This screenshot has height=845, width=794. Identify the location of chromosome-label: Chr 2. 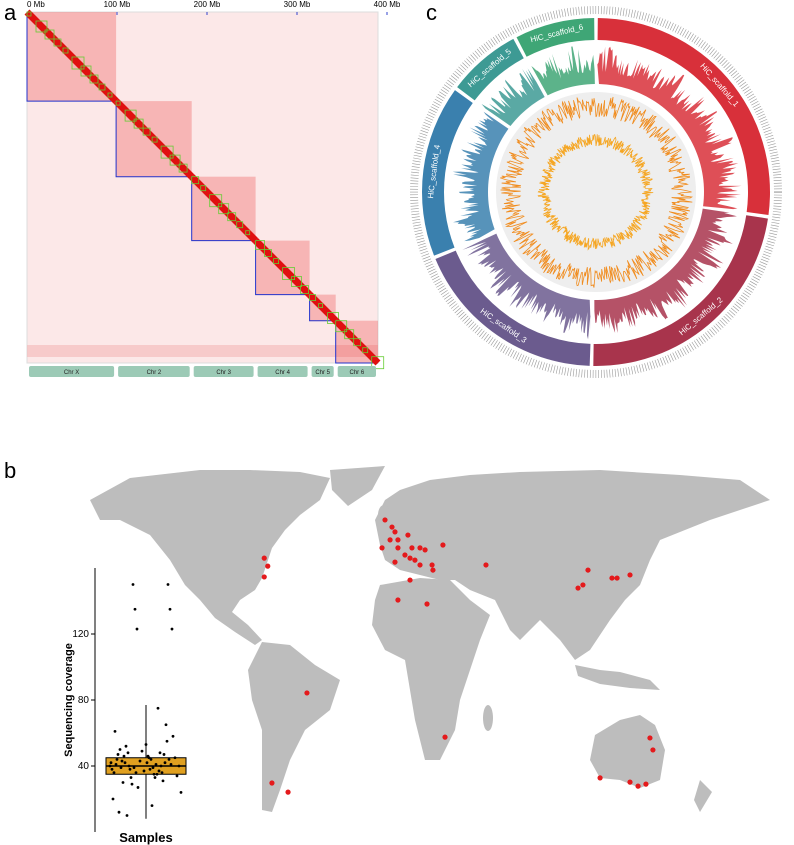
(154, 373).